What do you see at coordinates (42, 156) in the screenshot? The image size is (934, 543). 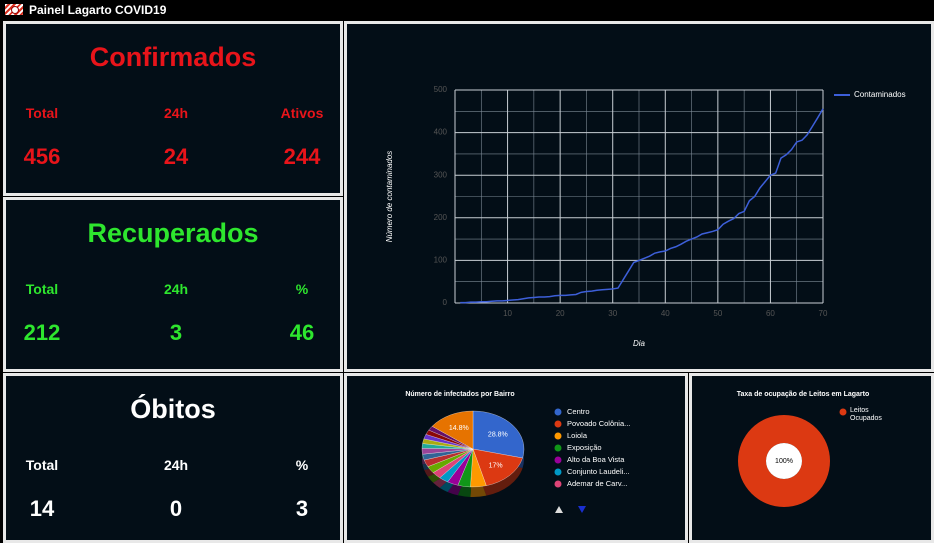 I see `stat-value: 456` at bounding box center [42, 156].